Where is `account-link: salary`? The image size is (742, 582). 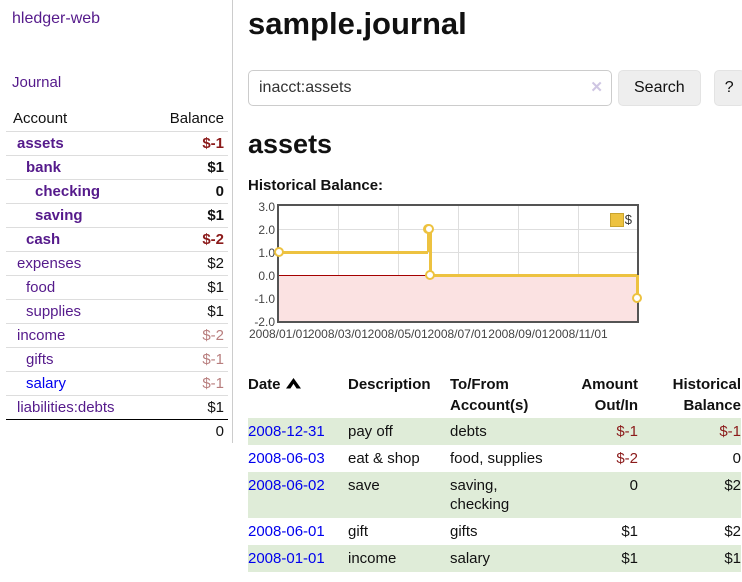 account-link: salary is located at coordinates (46, 383).